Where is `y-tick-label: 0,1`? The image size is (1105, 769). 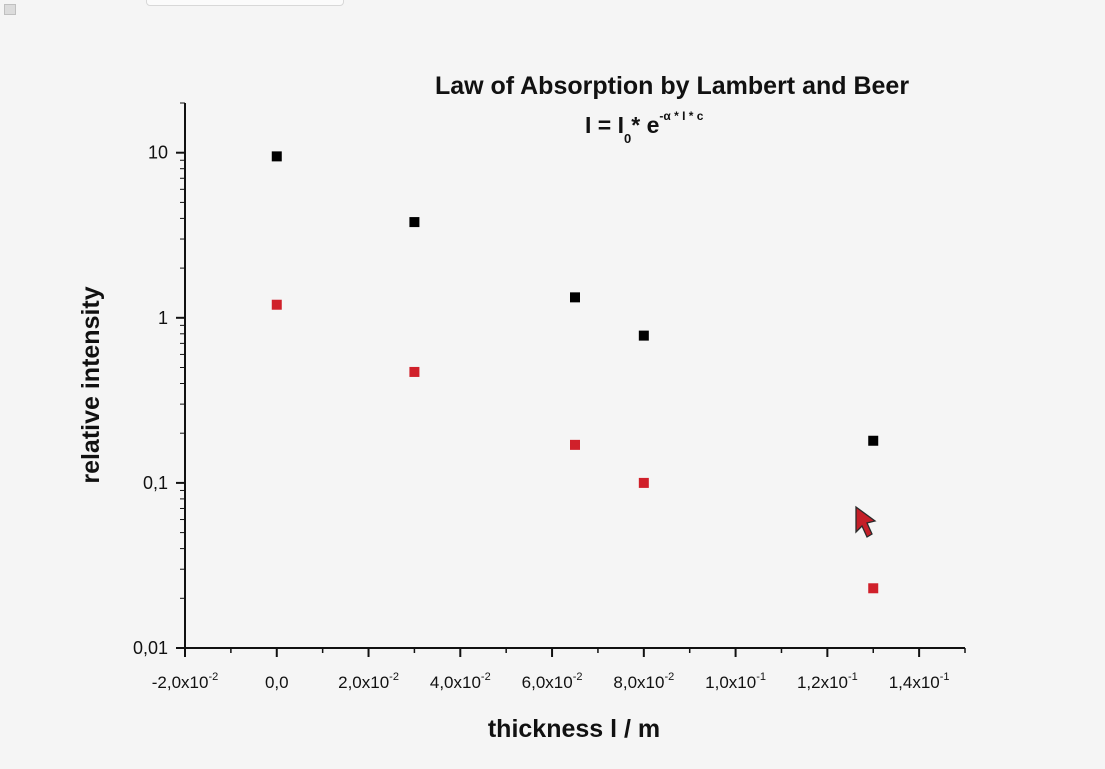
y-tick-label: 0,1 is located at coordinates (155, 483).